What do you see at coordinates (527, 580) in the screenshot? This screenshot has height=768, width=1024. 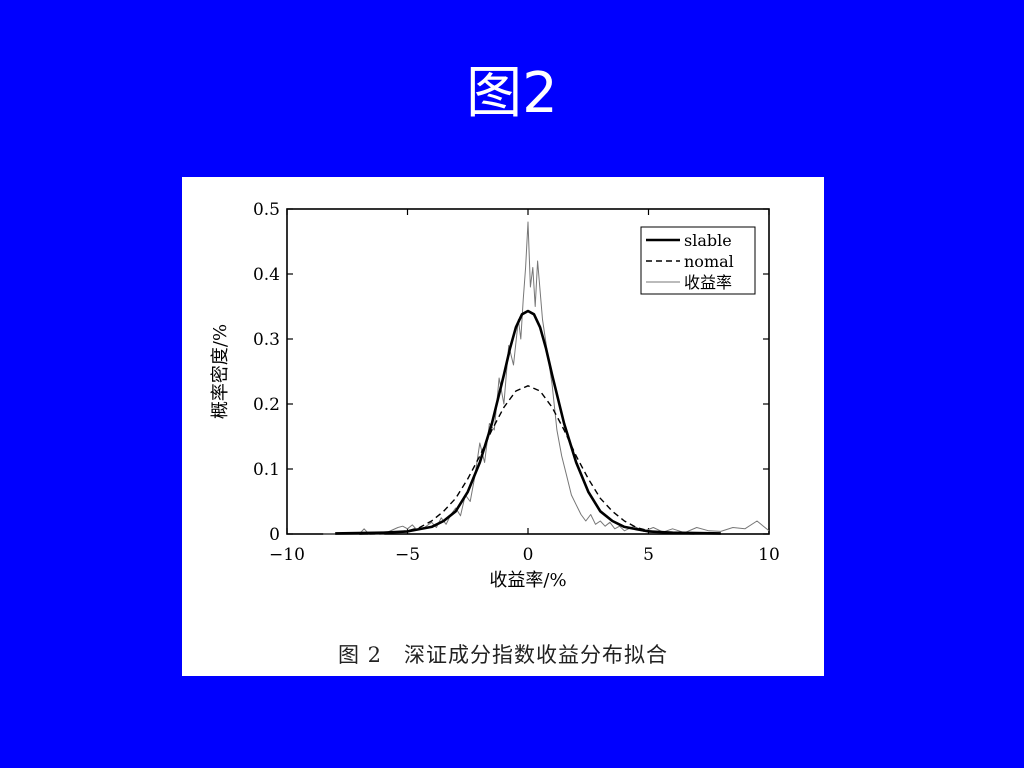 I see `x-axis-label: 收益率/%` at bounding box center [527, 580].